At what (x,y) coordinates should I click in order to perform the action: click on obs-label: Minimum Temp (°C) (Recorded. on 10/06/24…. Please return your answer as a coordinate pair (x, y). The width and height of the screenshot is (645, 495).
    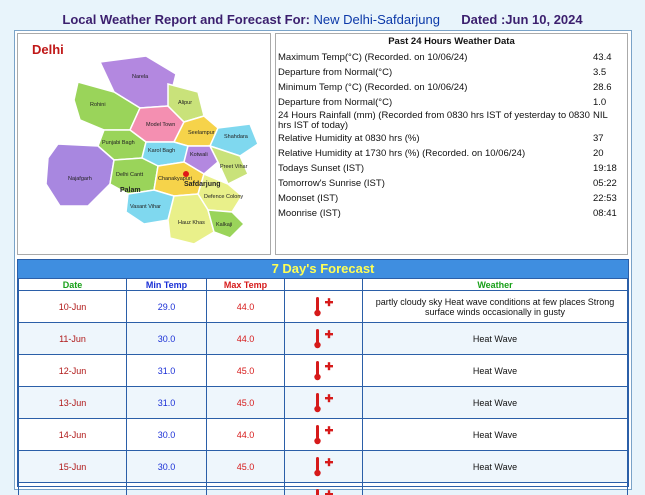
    Looking at the image, I should click on (373, 87).